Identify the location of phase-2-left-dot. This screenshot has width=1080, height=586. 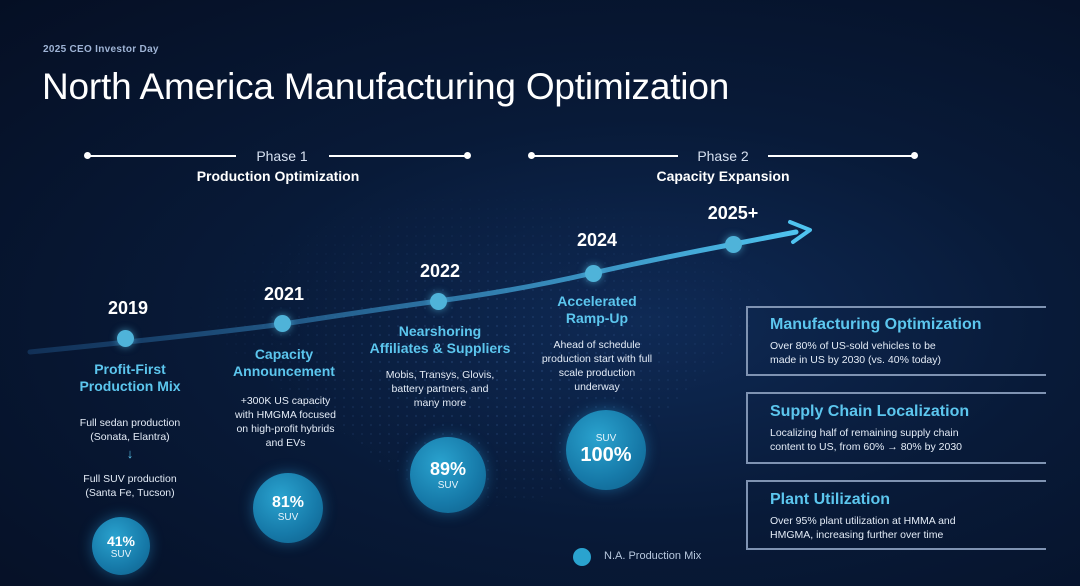
(531, 155).